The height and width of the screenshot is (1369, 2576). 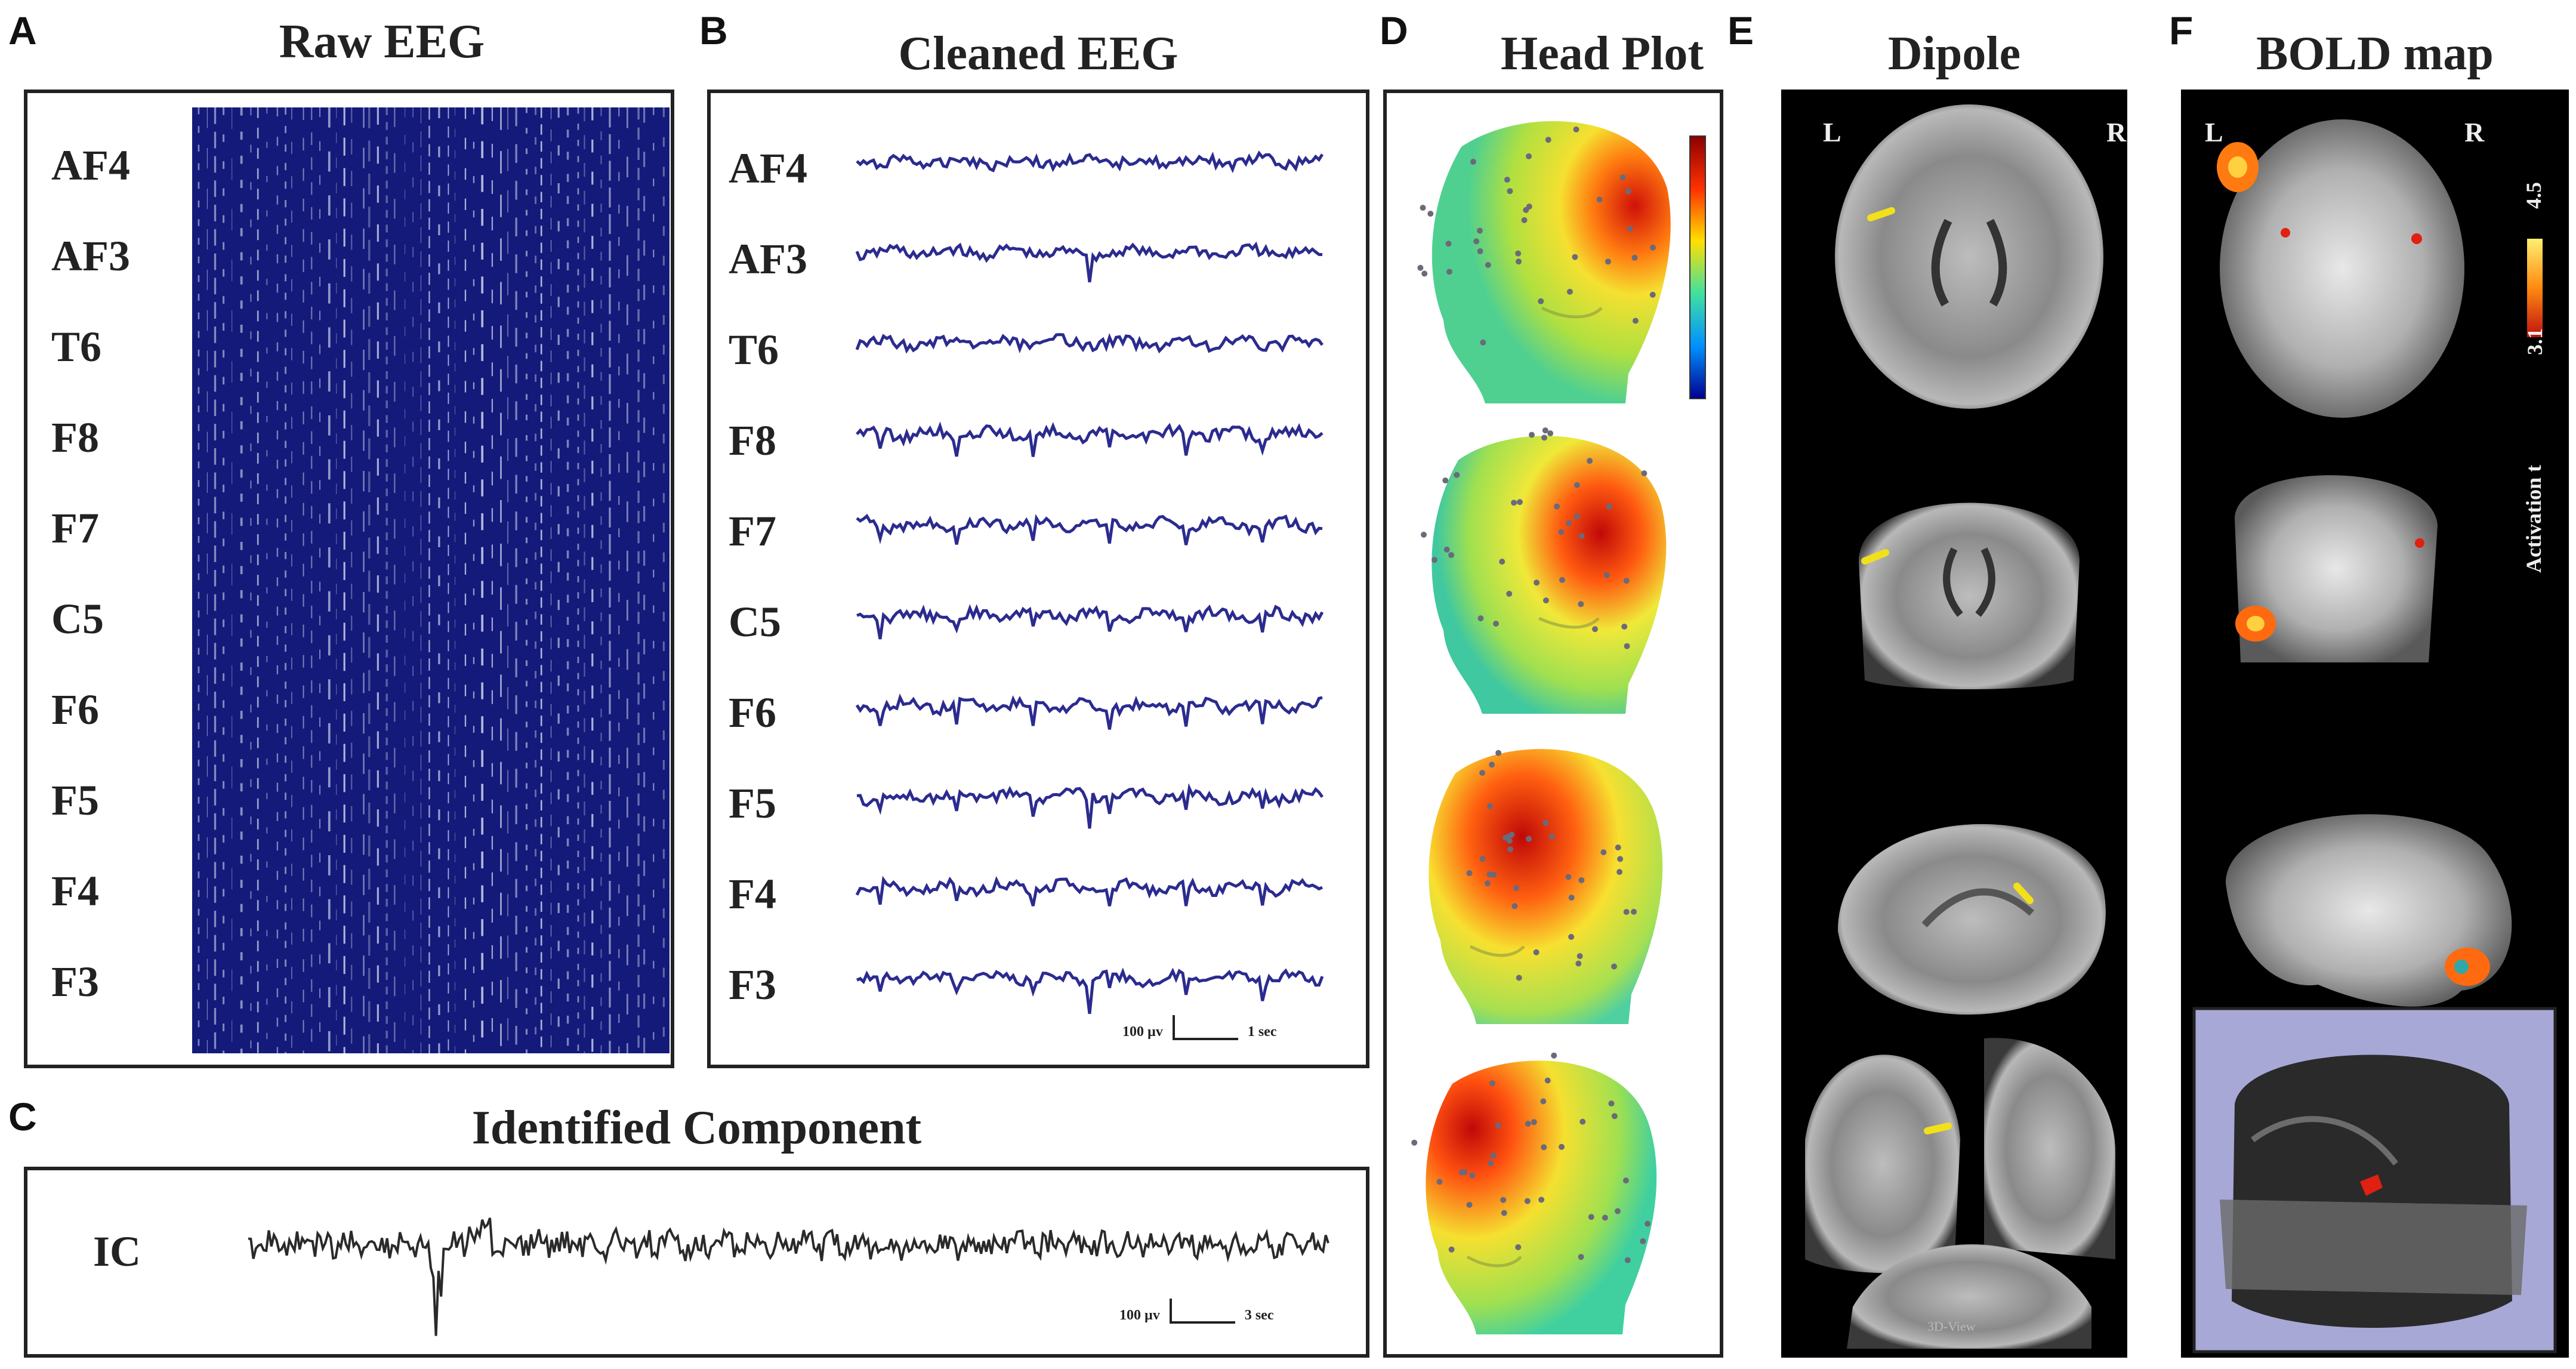 What do you see at coordinates (2535, 288) in the screenshot?
I see `bold-colorbar` at bounding box center [2535, 288].